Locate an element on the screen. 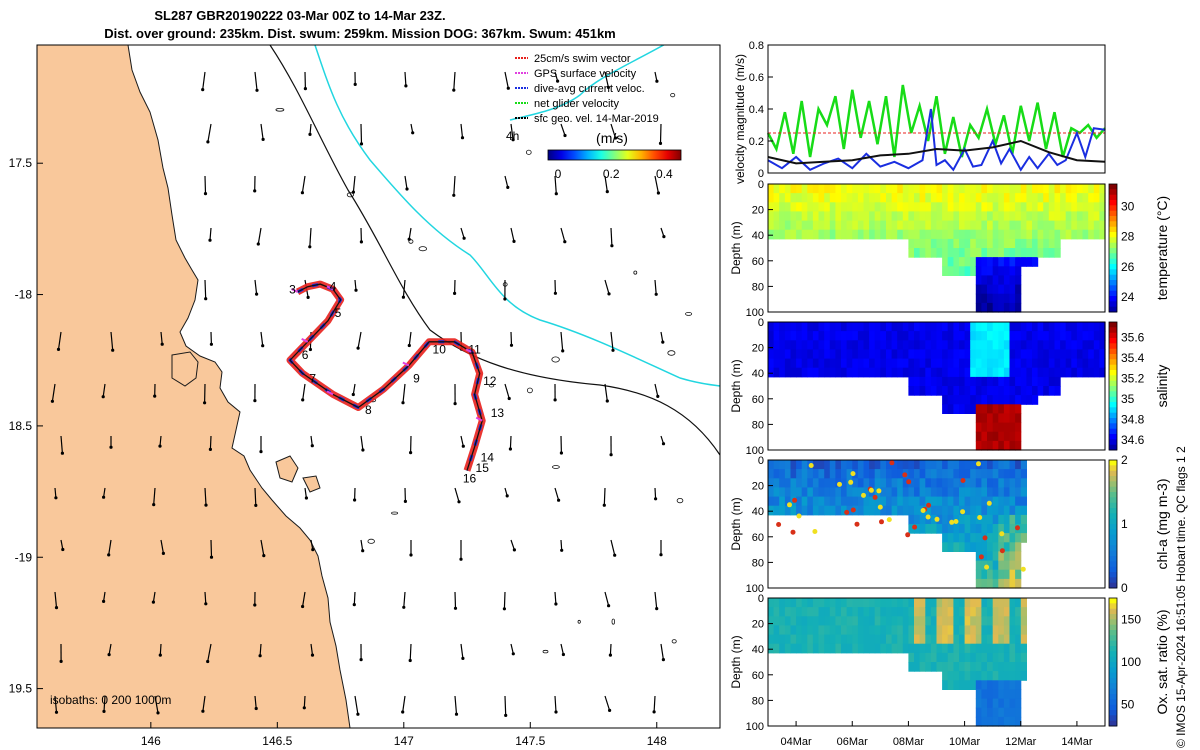 This screenshot has width=1200, height=750. map-colorbar-tick: 0.4 is located at coordinates (664, 174).